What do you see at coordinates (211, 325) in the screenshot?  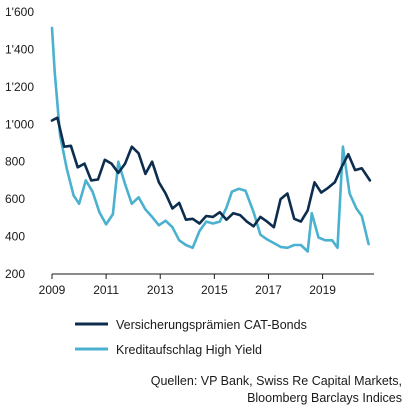 I see `legend-label-cat-bonds: Versicherungsprämien CAT-Bonds` at bounding box center [211, 325].